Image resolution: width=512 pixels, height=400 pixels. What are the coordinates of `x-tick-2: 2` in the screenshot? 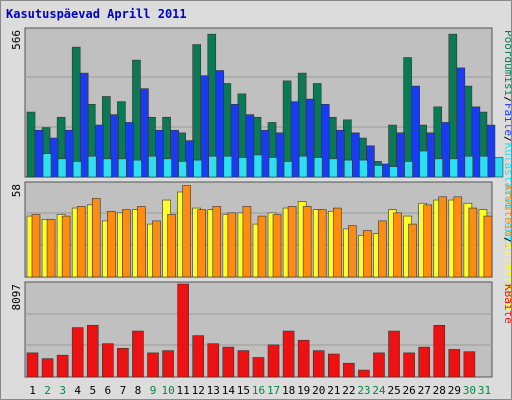 It's located at (47, 390).